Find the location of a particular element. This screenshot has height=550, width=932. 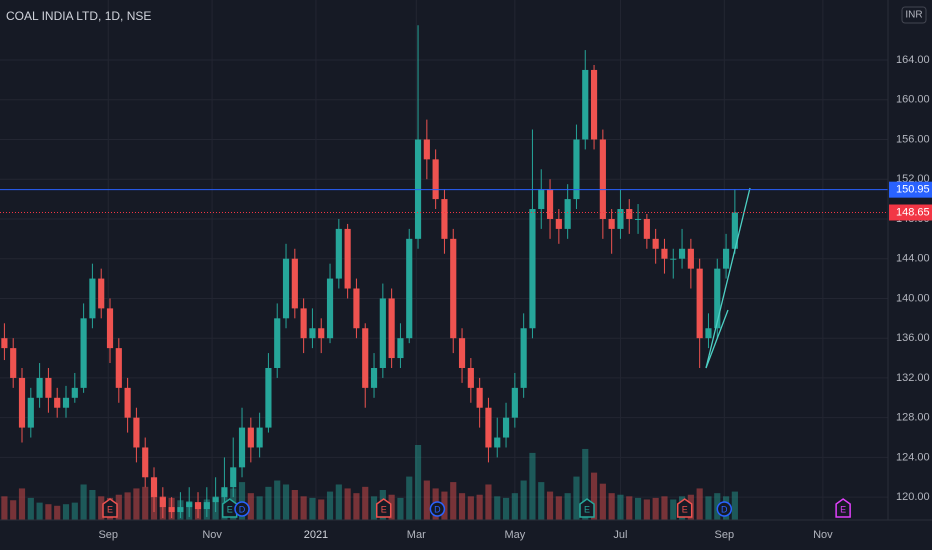

currency-box is located at coordinates (914, 15).